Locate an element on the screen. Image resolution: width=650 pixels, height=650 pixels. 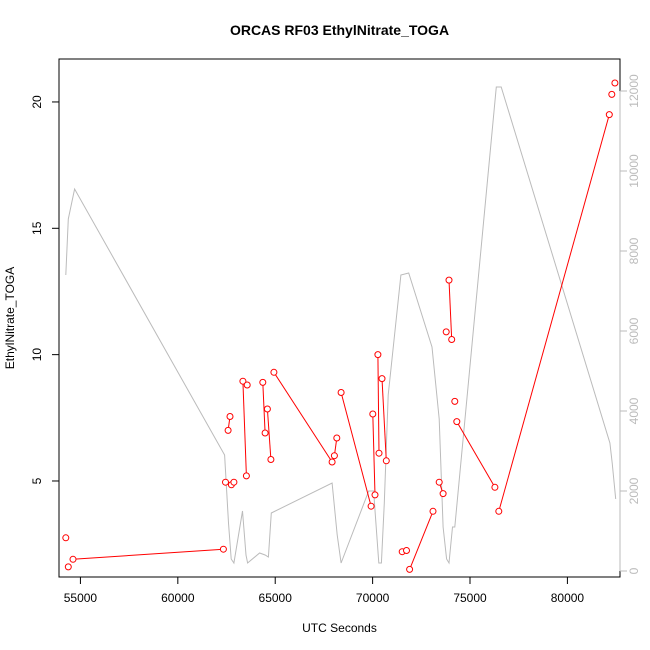
y-tick-label: 10 is located at coordinates (37, 355).